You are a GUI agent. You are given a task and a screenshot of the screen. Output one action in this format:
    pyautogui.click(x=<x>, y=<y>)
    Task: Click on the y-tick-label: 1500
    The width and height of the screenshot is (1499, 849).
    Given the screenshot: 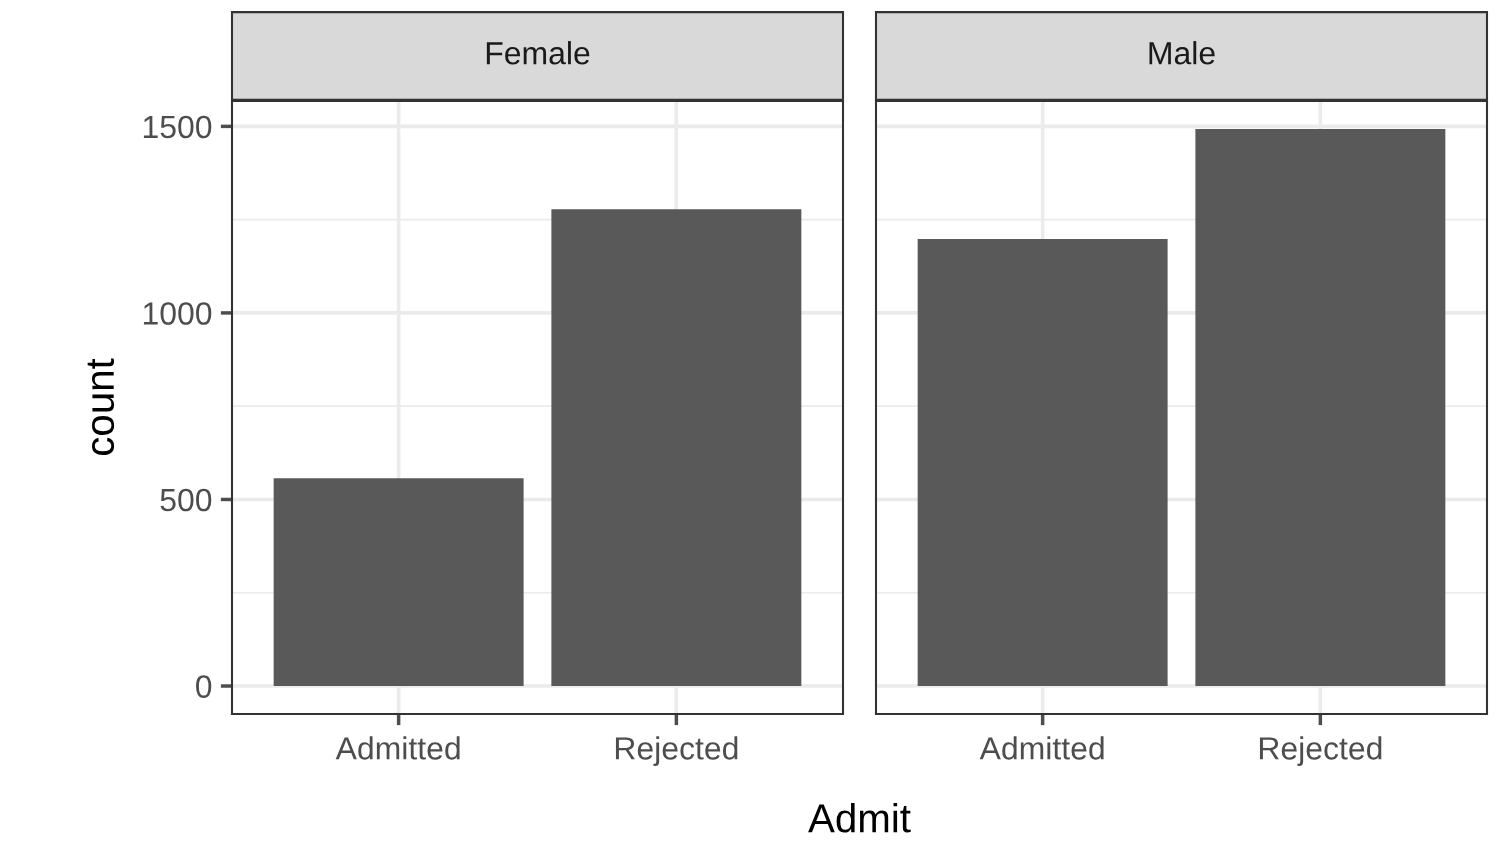 What is the action you would take?
    pyautogui.click(x=177, y=127)
    